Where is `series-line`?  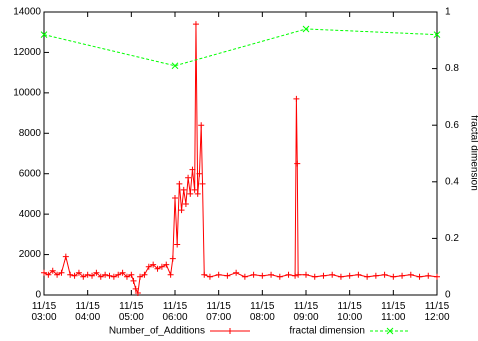 series-line is located at coordinates (240, 47).